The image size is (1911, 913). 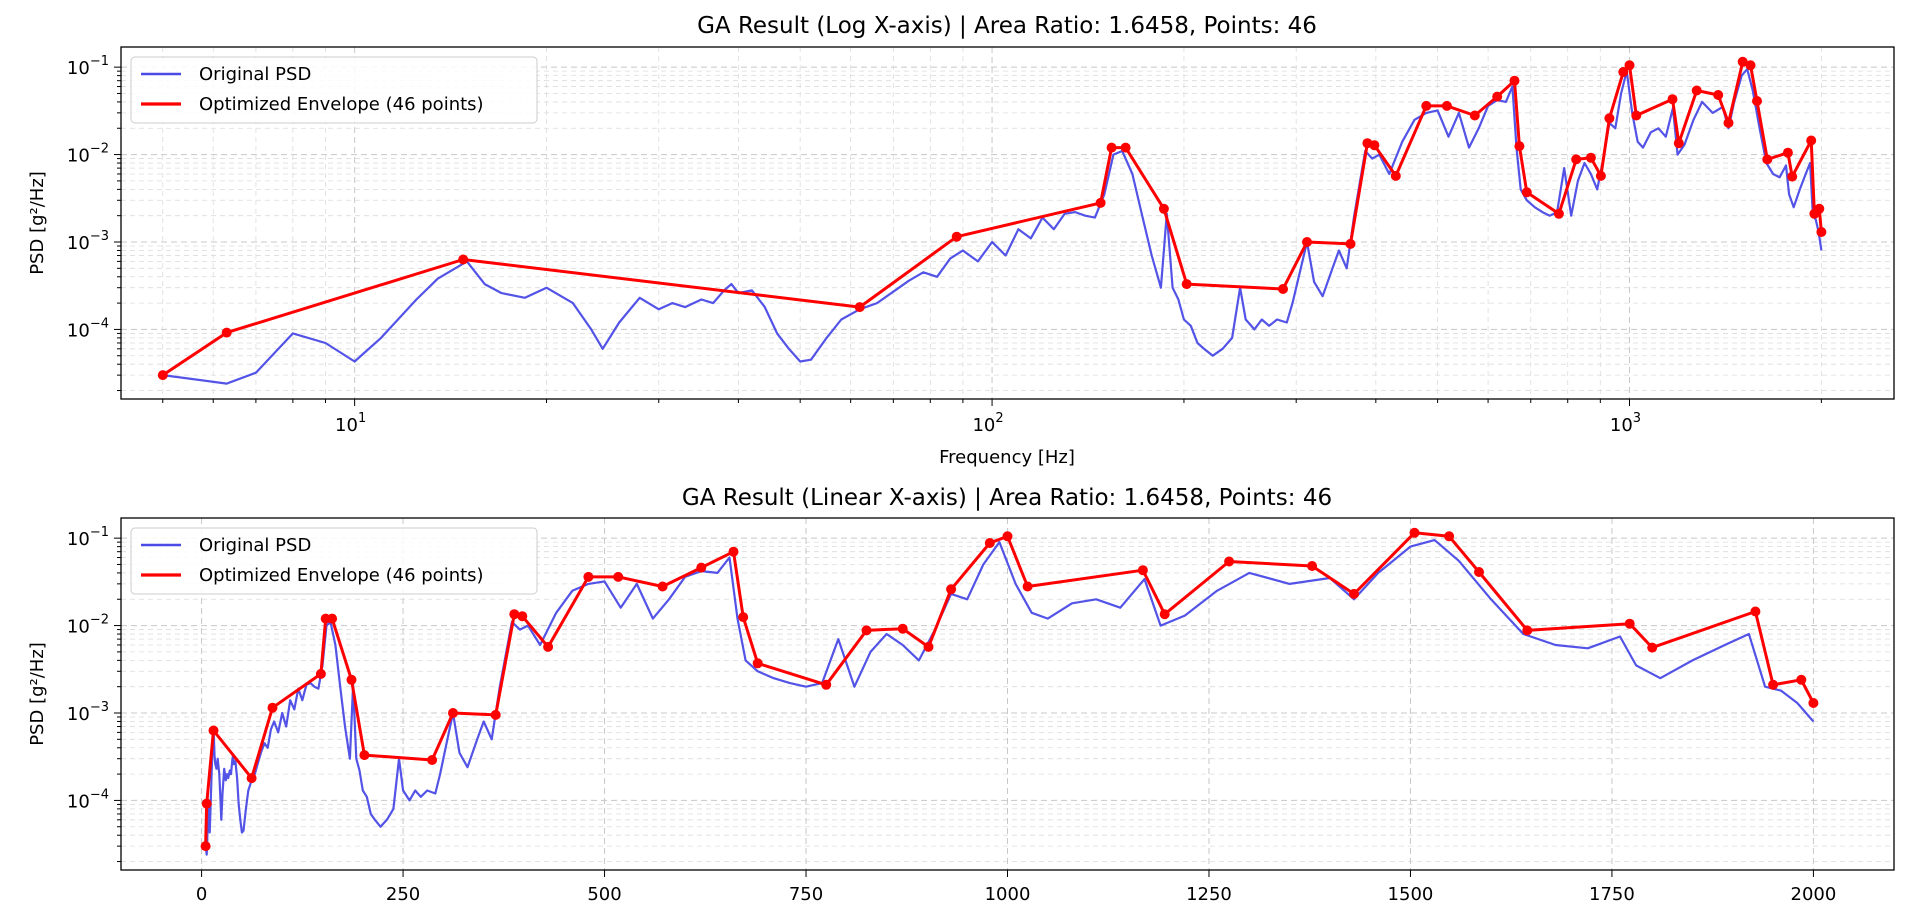 I want to click on legend-label-envelope: Optimized Envelope (46 points), so click(x=341, y=575).